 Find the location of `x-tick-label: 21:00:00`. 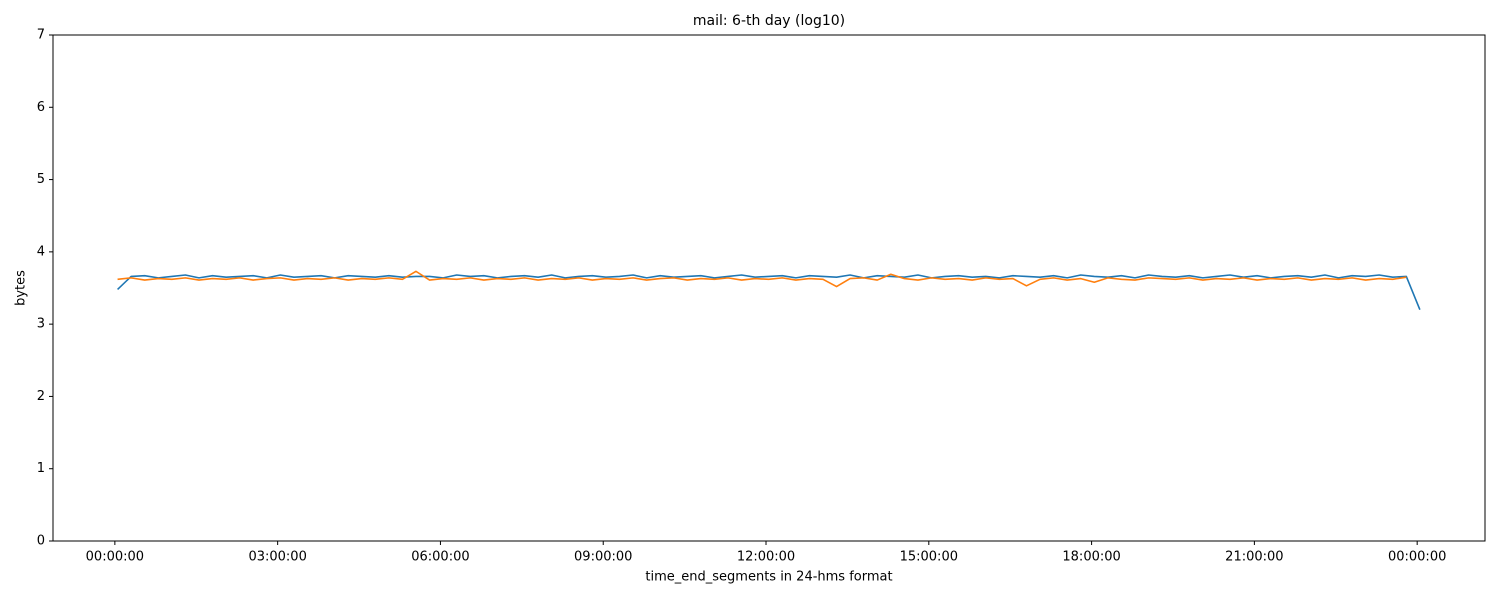

x-tick-label: 21:00:00 is located at coordinates (1254, 557).